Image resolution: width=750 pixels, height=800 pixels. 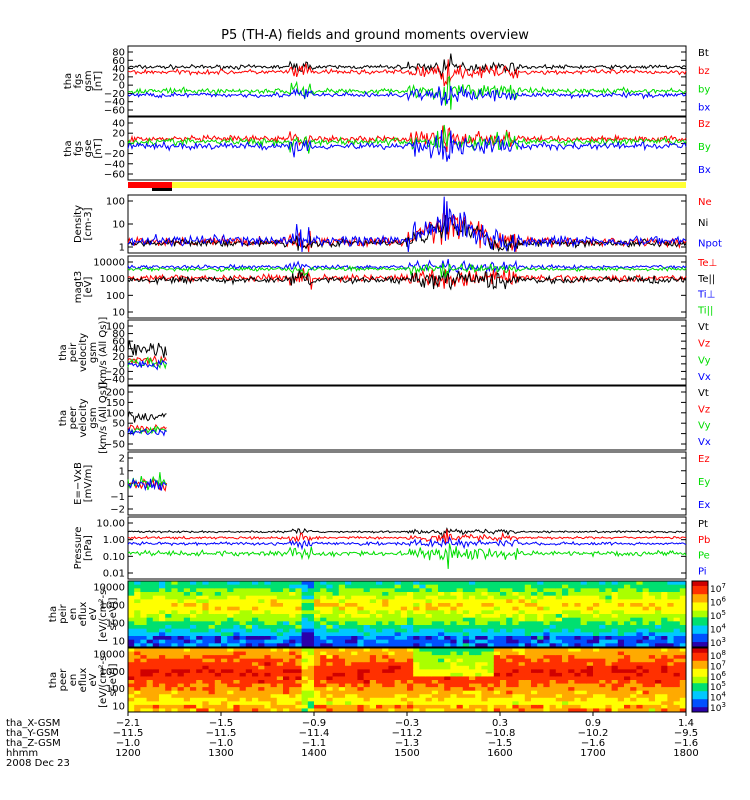 What do you see at coordinates (128, 723) in the screenshot?
I see `x-tick-label: −2.1` at bounding box center [128, 723].